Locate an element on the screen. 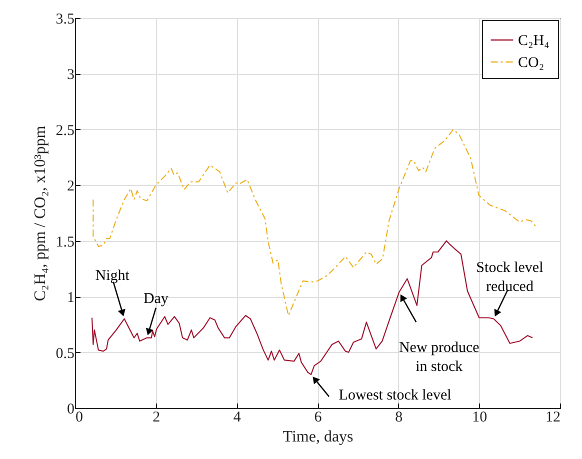 The width and height of the screenshot is (582, 459). y-tick-label: 1 is located at coordinates (70, 298).